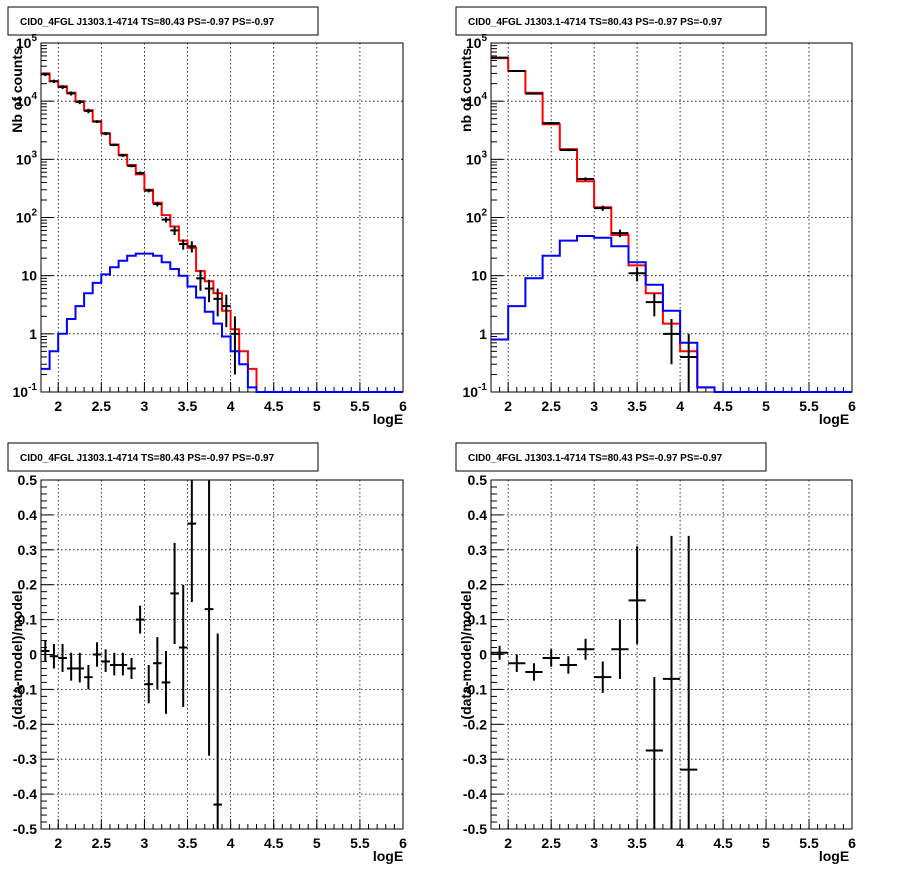 Image resolution: width=898 pixels, height=875 pixels. Describe the element at coordinates (680, 843) in the screenshot. I see `x-tick-label: 4` at that location.